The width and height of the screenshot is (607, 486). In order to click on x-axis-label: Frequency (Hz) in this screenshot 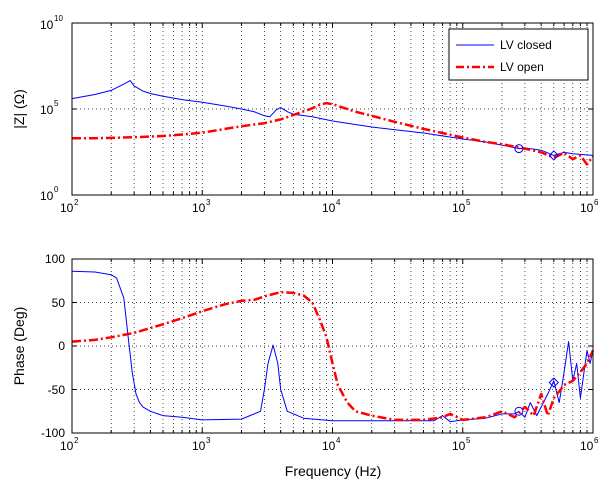, I will do `click(333, 471)`.